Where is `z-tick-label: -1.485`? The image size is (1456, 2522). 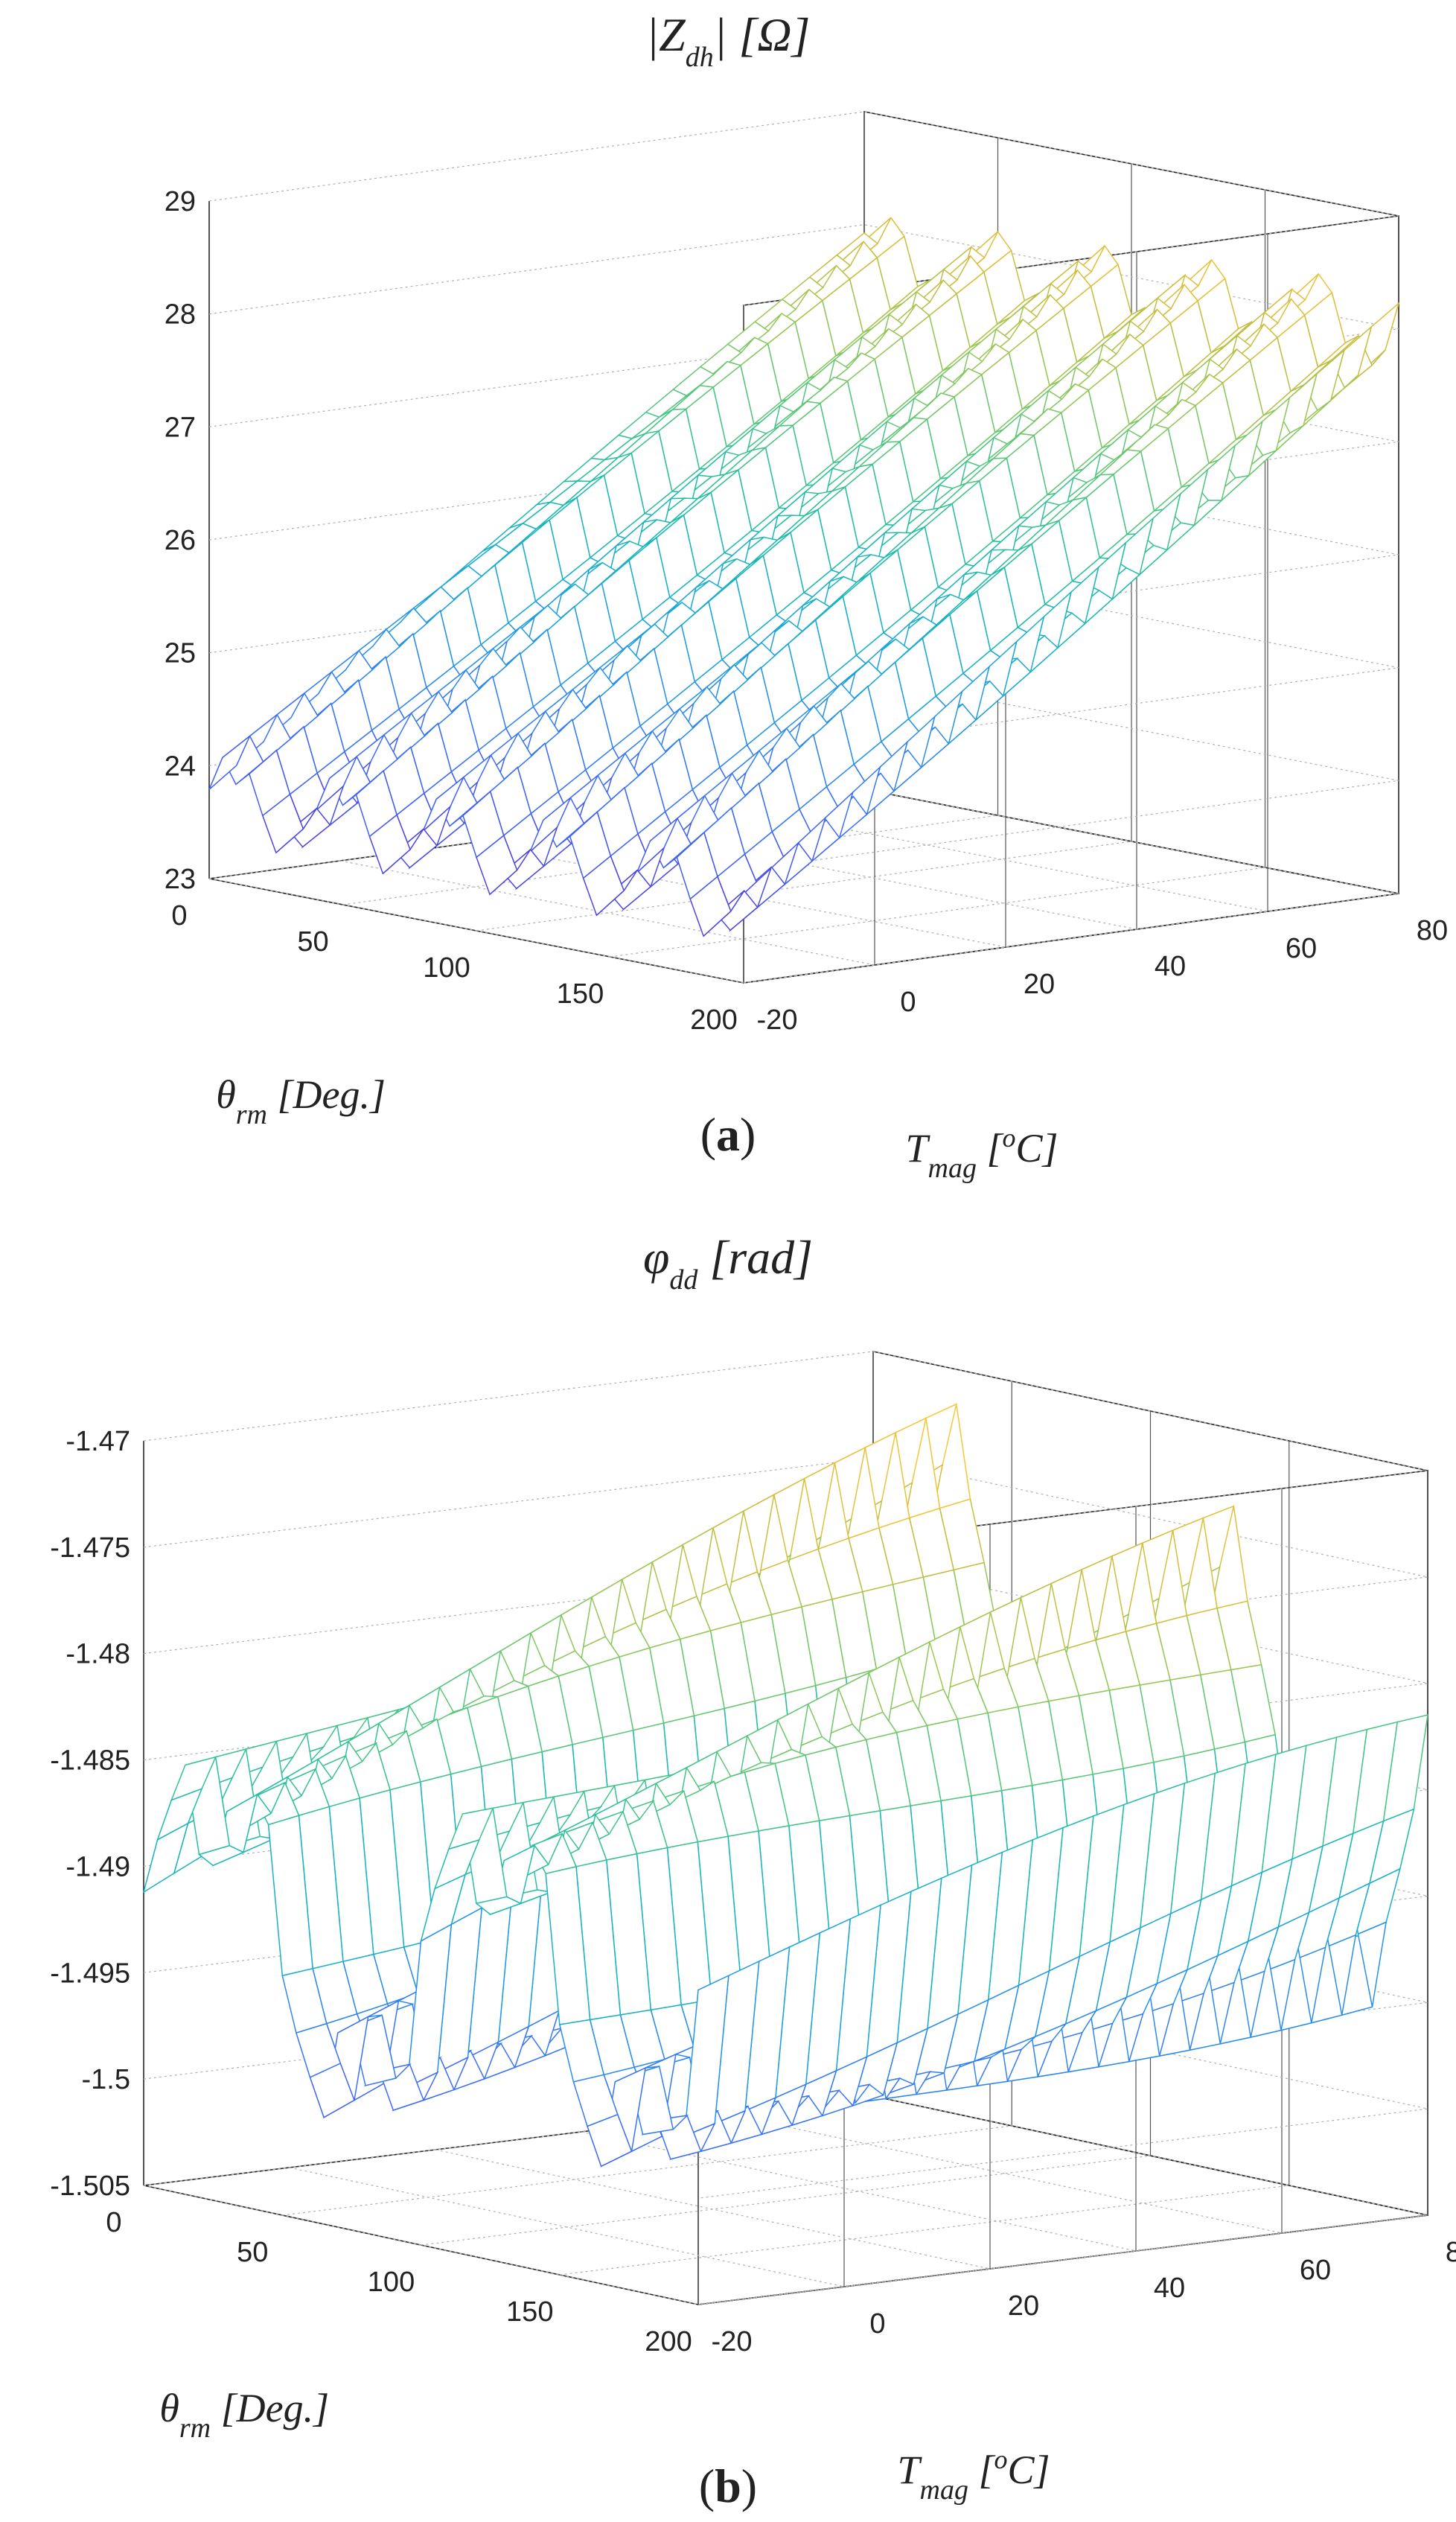 z-tick-label: -1.485 is located at coordinates (90, 1761).